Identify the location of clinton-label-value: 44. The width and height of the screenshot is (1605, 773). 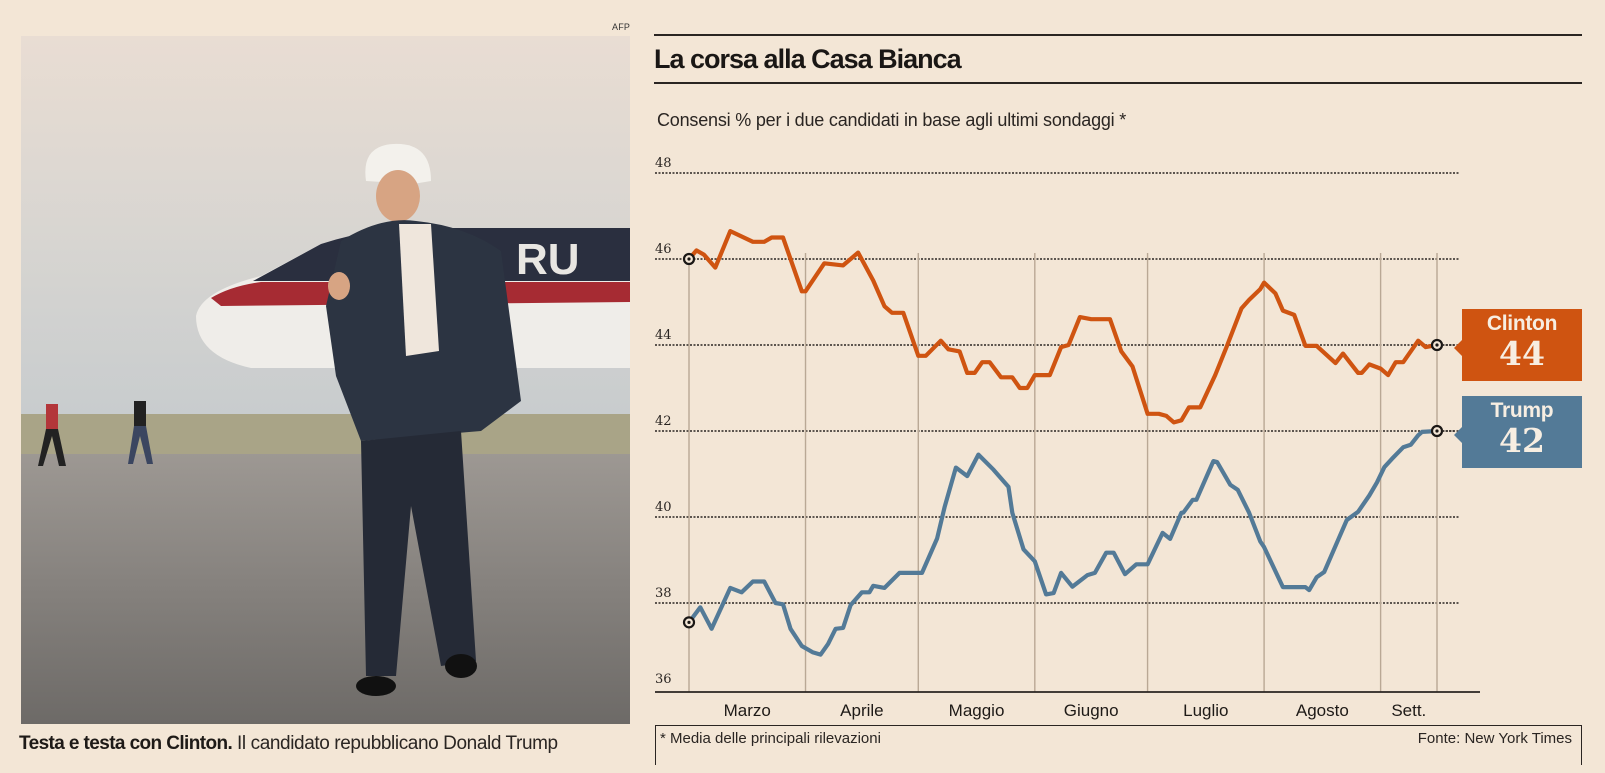
(1522, 353).